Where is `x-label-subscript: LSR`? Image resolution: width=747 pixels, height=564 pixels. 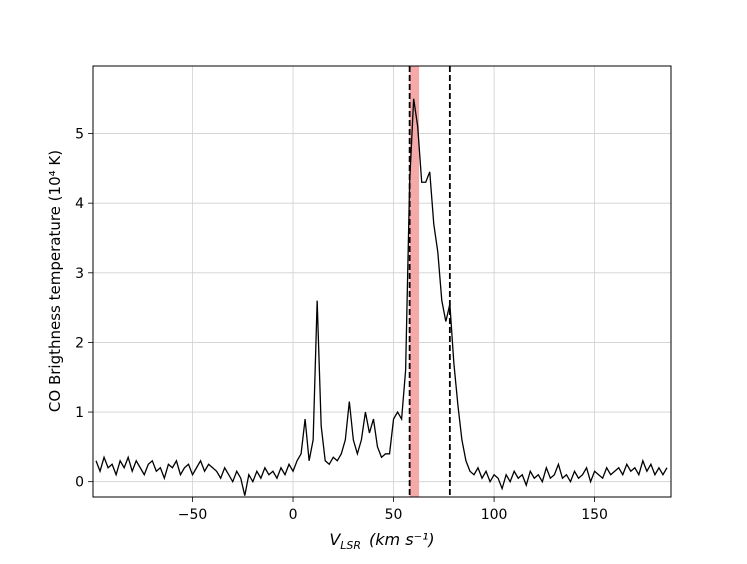
x-label-subscript: LSR is located at coordinates (350, 545).